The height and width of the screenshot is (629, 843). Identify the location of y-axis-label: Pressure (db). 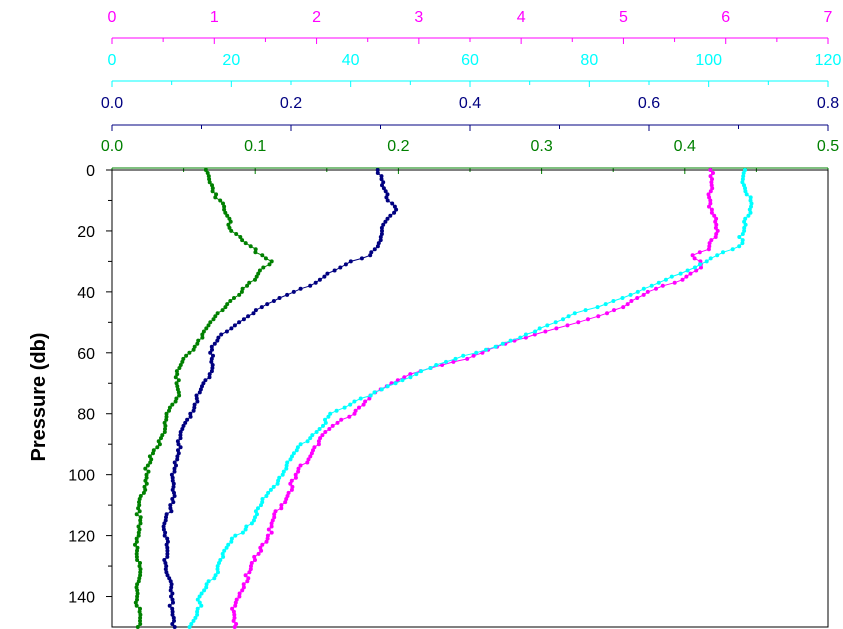
(39, 397).